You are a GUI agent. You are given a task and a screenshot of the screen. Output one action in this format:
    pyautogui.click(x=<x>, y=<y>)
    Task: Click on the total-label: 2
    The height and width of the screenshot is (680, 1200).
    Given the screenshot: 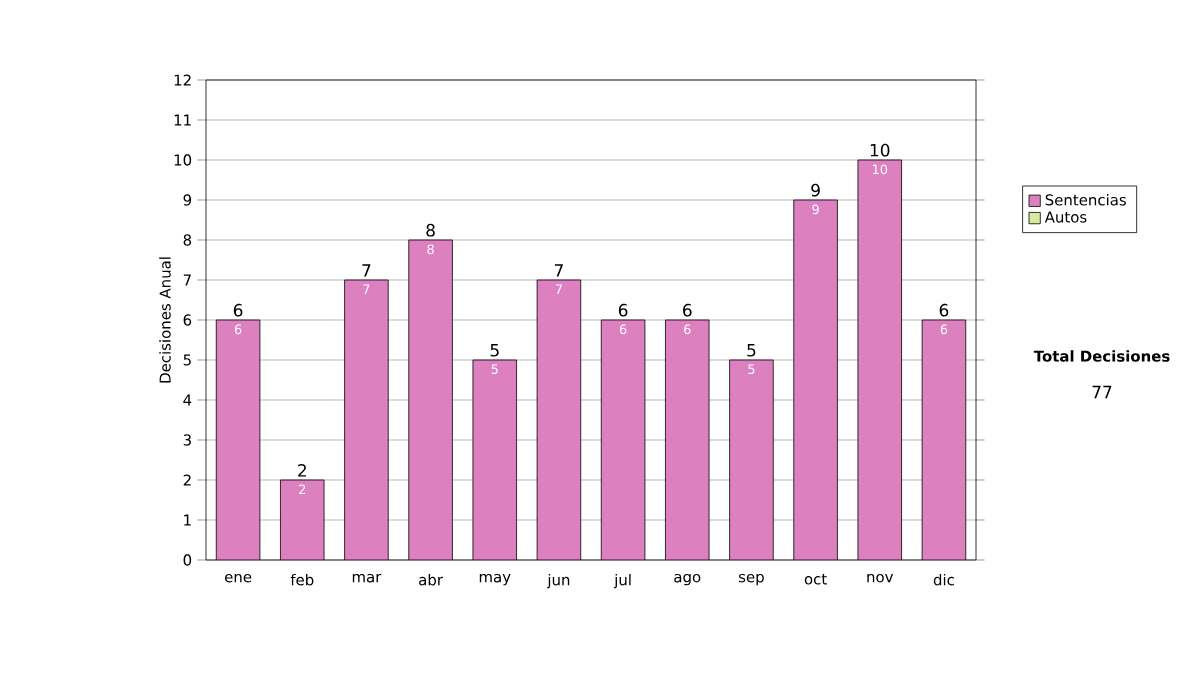 What is the action you would take?
    pyautogui.click(x=302, y=470)
    